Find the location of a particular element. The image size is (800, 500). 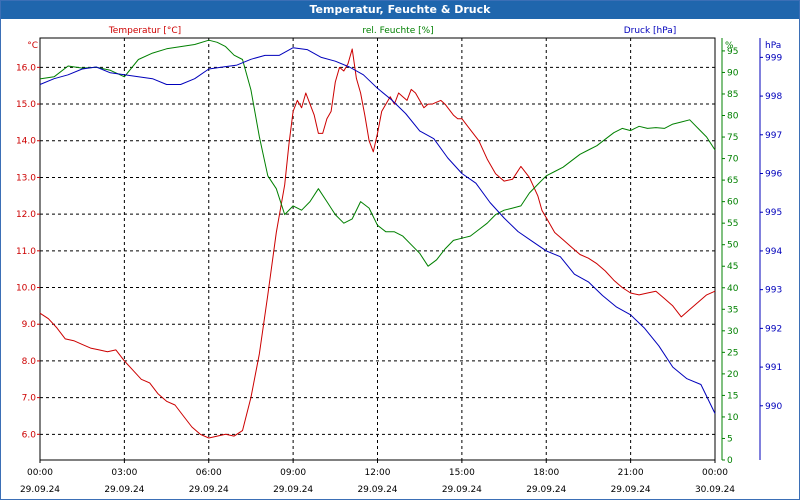

humidity-tick-label: 60 is located at coordinates (733, 203).